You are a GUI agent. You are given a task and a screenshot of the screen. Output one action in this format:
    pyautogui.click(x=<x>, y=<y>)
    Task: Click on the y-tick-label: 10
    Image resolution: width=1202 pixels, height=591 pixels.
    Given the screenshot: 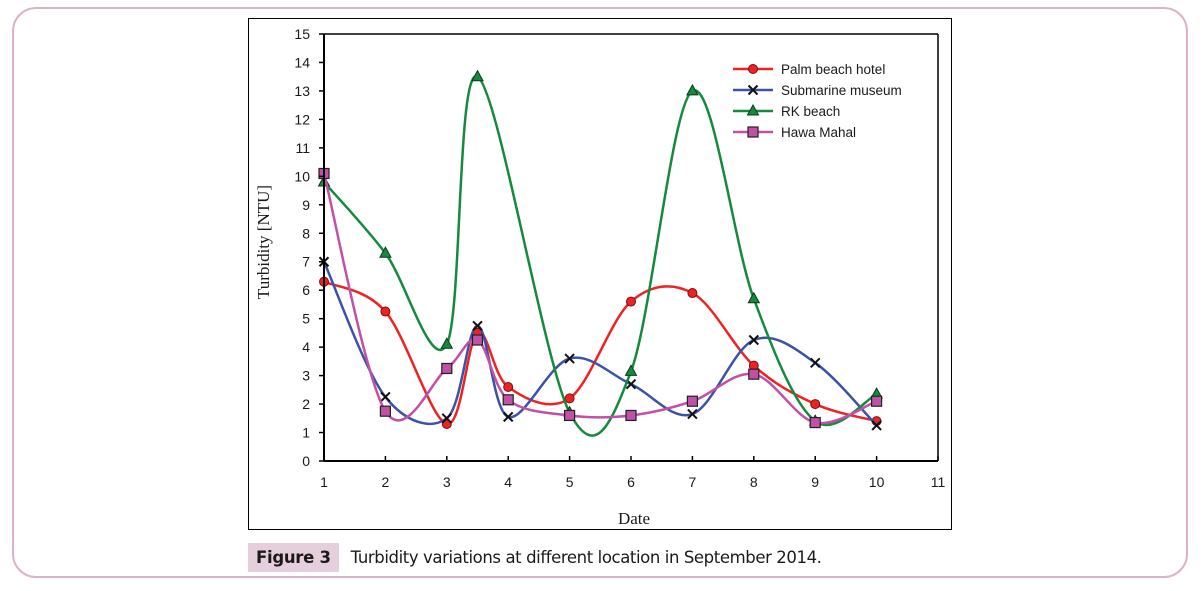 What is the action you would take?
    pyautogui.click(x=302, y=176)
    